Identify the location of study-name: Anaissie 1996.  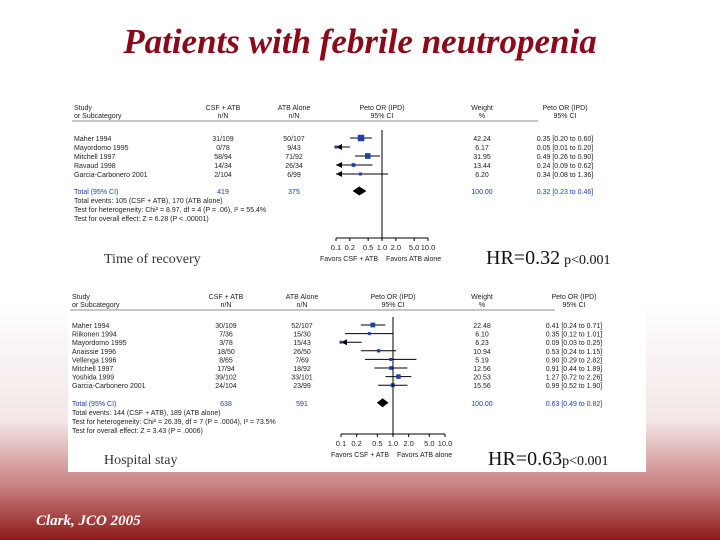
(94, 352).